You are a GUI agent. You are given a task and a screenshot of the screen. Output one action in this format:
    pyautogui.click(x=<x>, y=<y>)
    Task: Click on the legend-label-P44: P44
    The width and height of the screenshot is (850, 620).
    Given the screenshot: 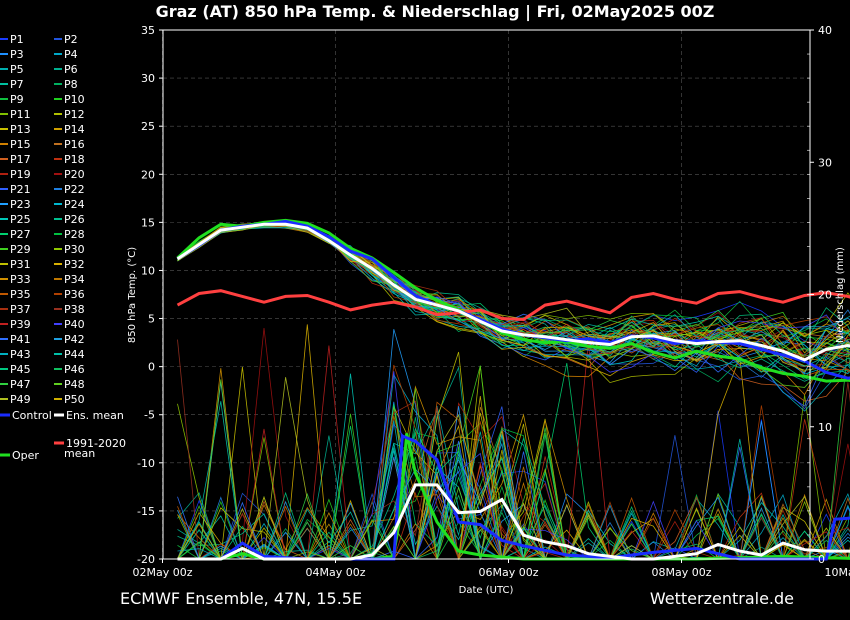 What is the action you would take?
    pyautogui.click(x=74, y=354)
    